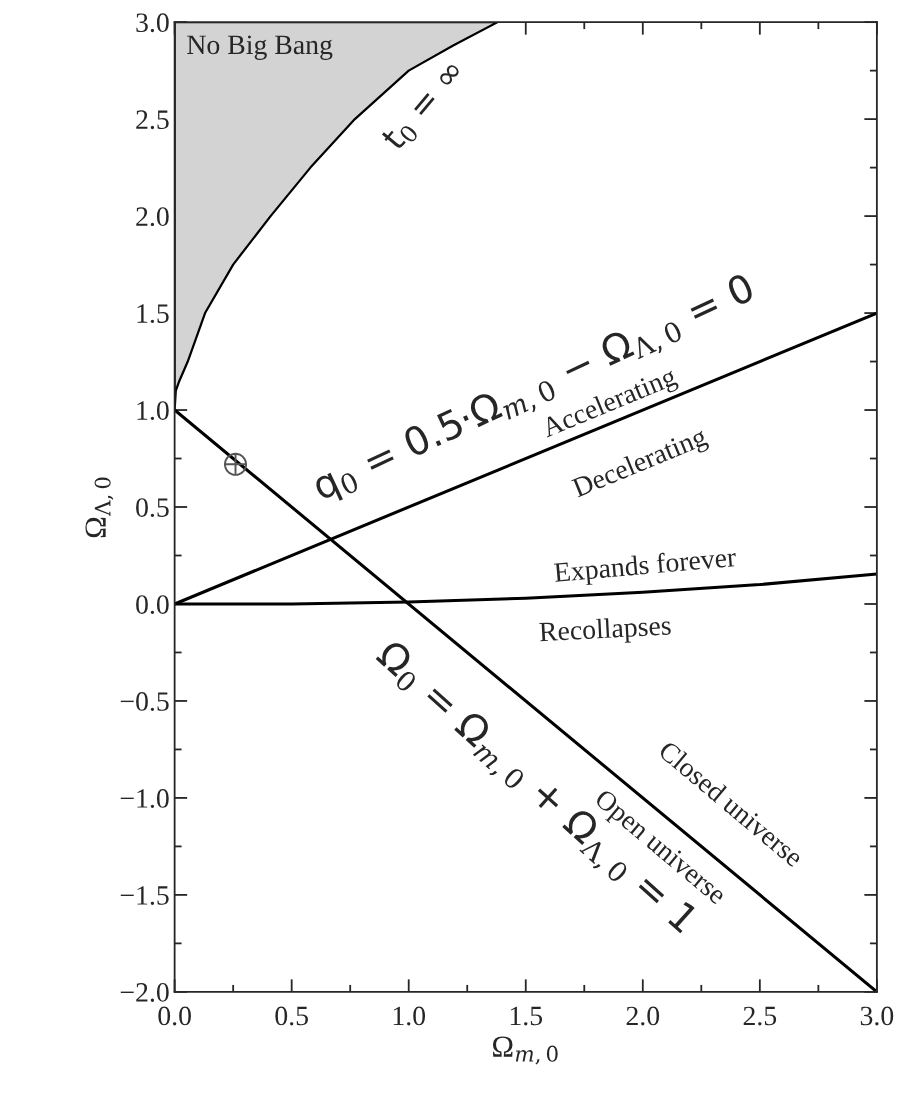 Image resolution: width=924 pixels, height=1107 pixels. Describe the element at coordinates (144, 701) in the screenshot. I see `y-tick-label: −0.5` at that location.